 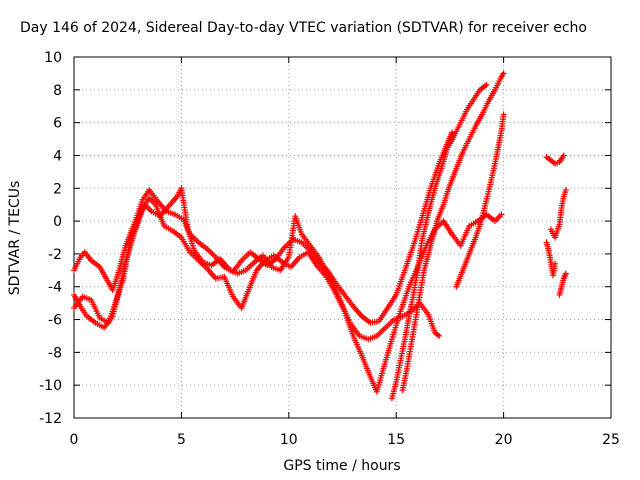 What do you see at coordinates (50, 386) in the screenshot?
I see `y-tick-label: -10` at bounding box center [50, 386].